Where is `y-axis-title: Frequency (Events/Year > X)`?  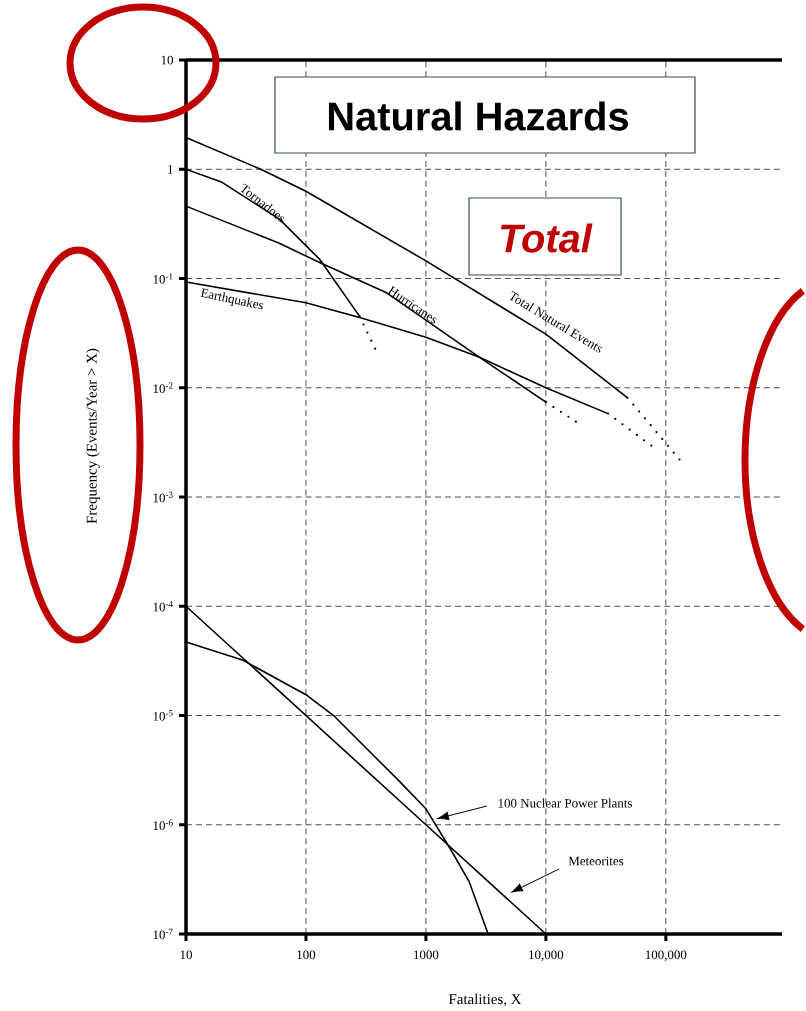
y-axis-title: Frequency (Events/Year > X) is located at coordinates (93, 436).